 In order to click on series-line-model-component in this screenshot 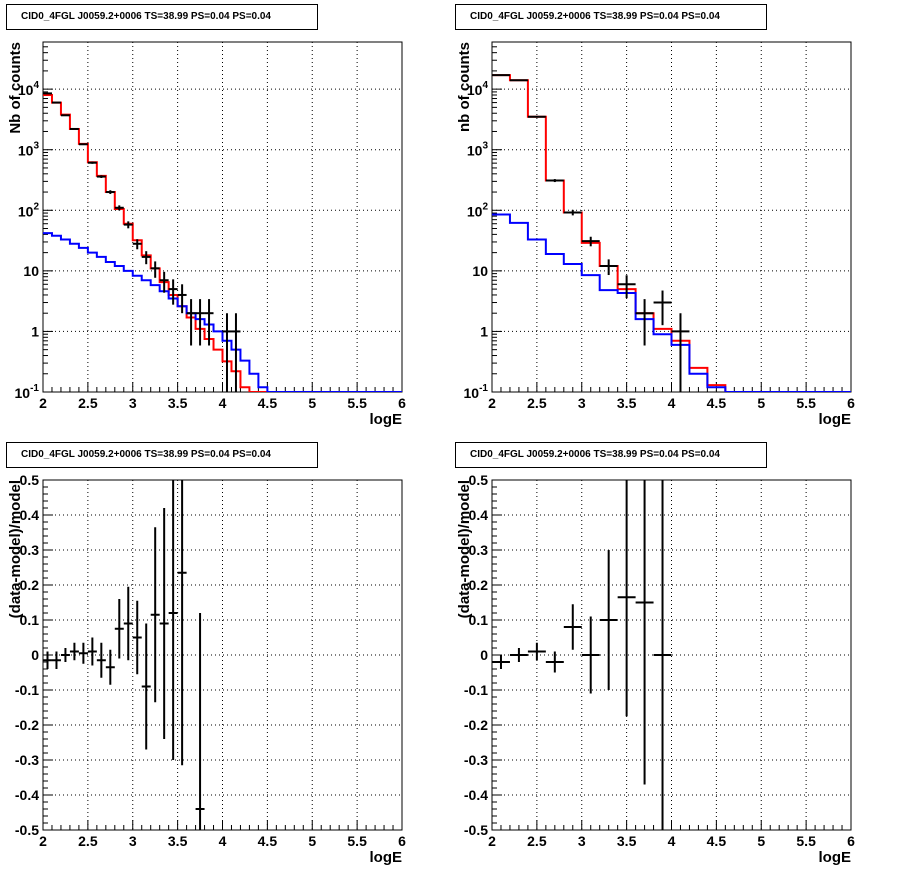, I will do `click(222, 312)`.